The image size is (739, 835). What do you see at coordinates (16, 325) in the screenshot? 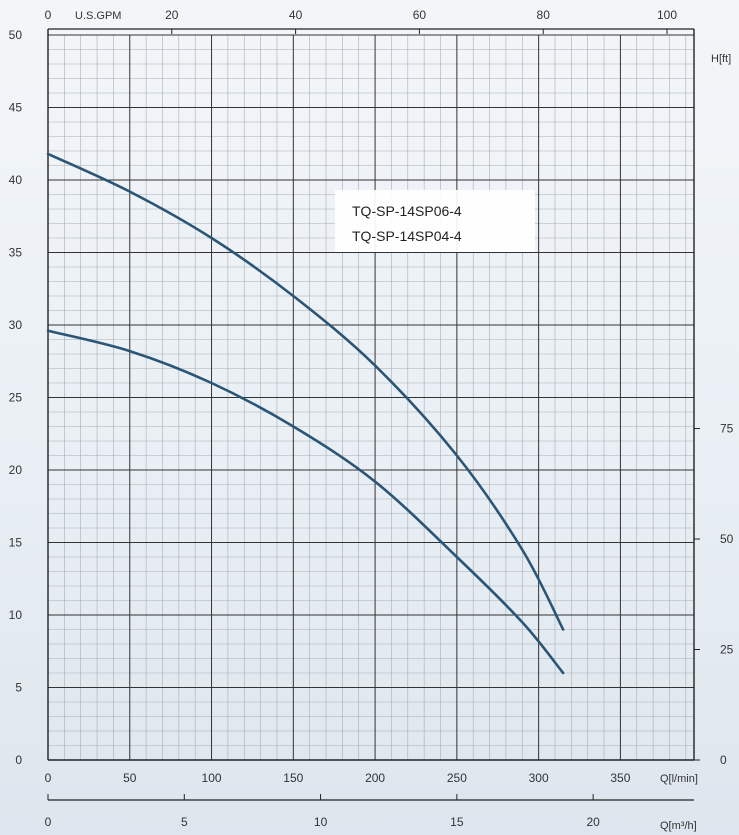
I see `y-tick-label: 30` at bounding box center [16, 325].